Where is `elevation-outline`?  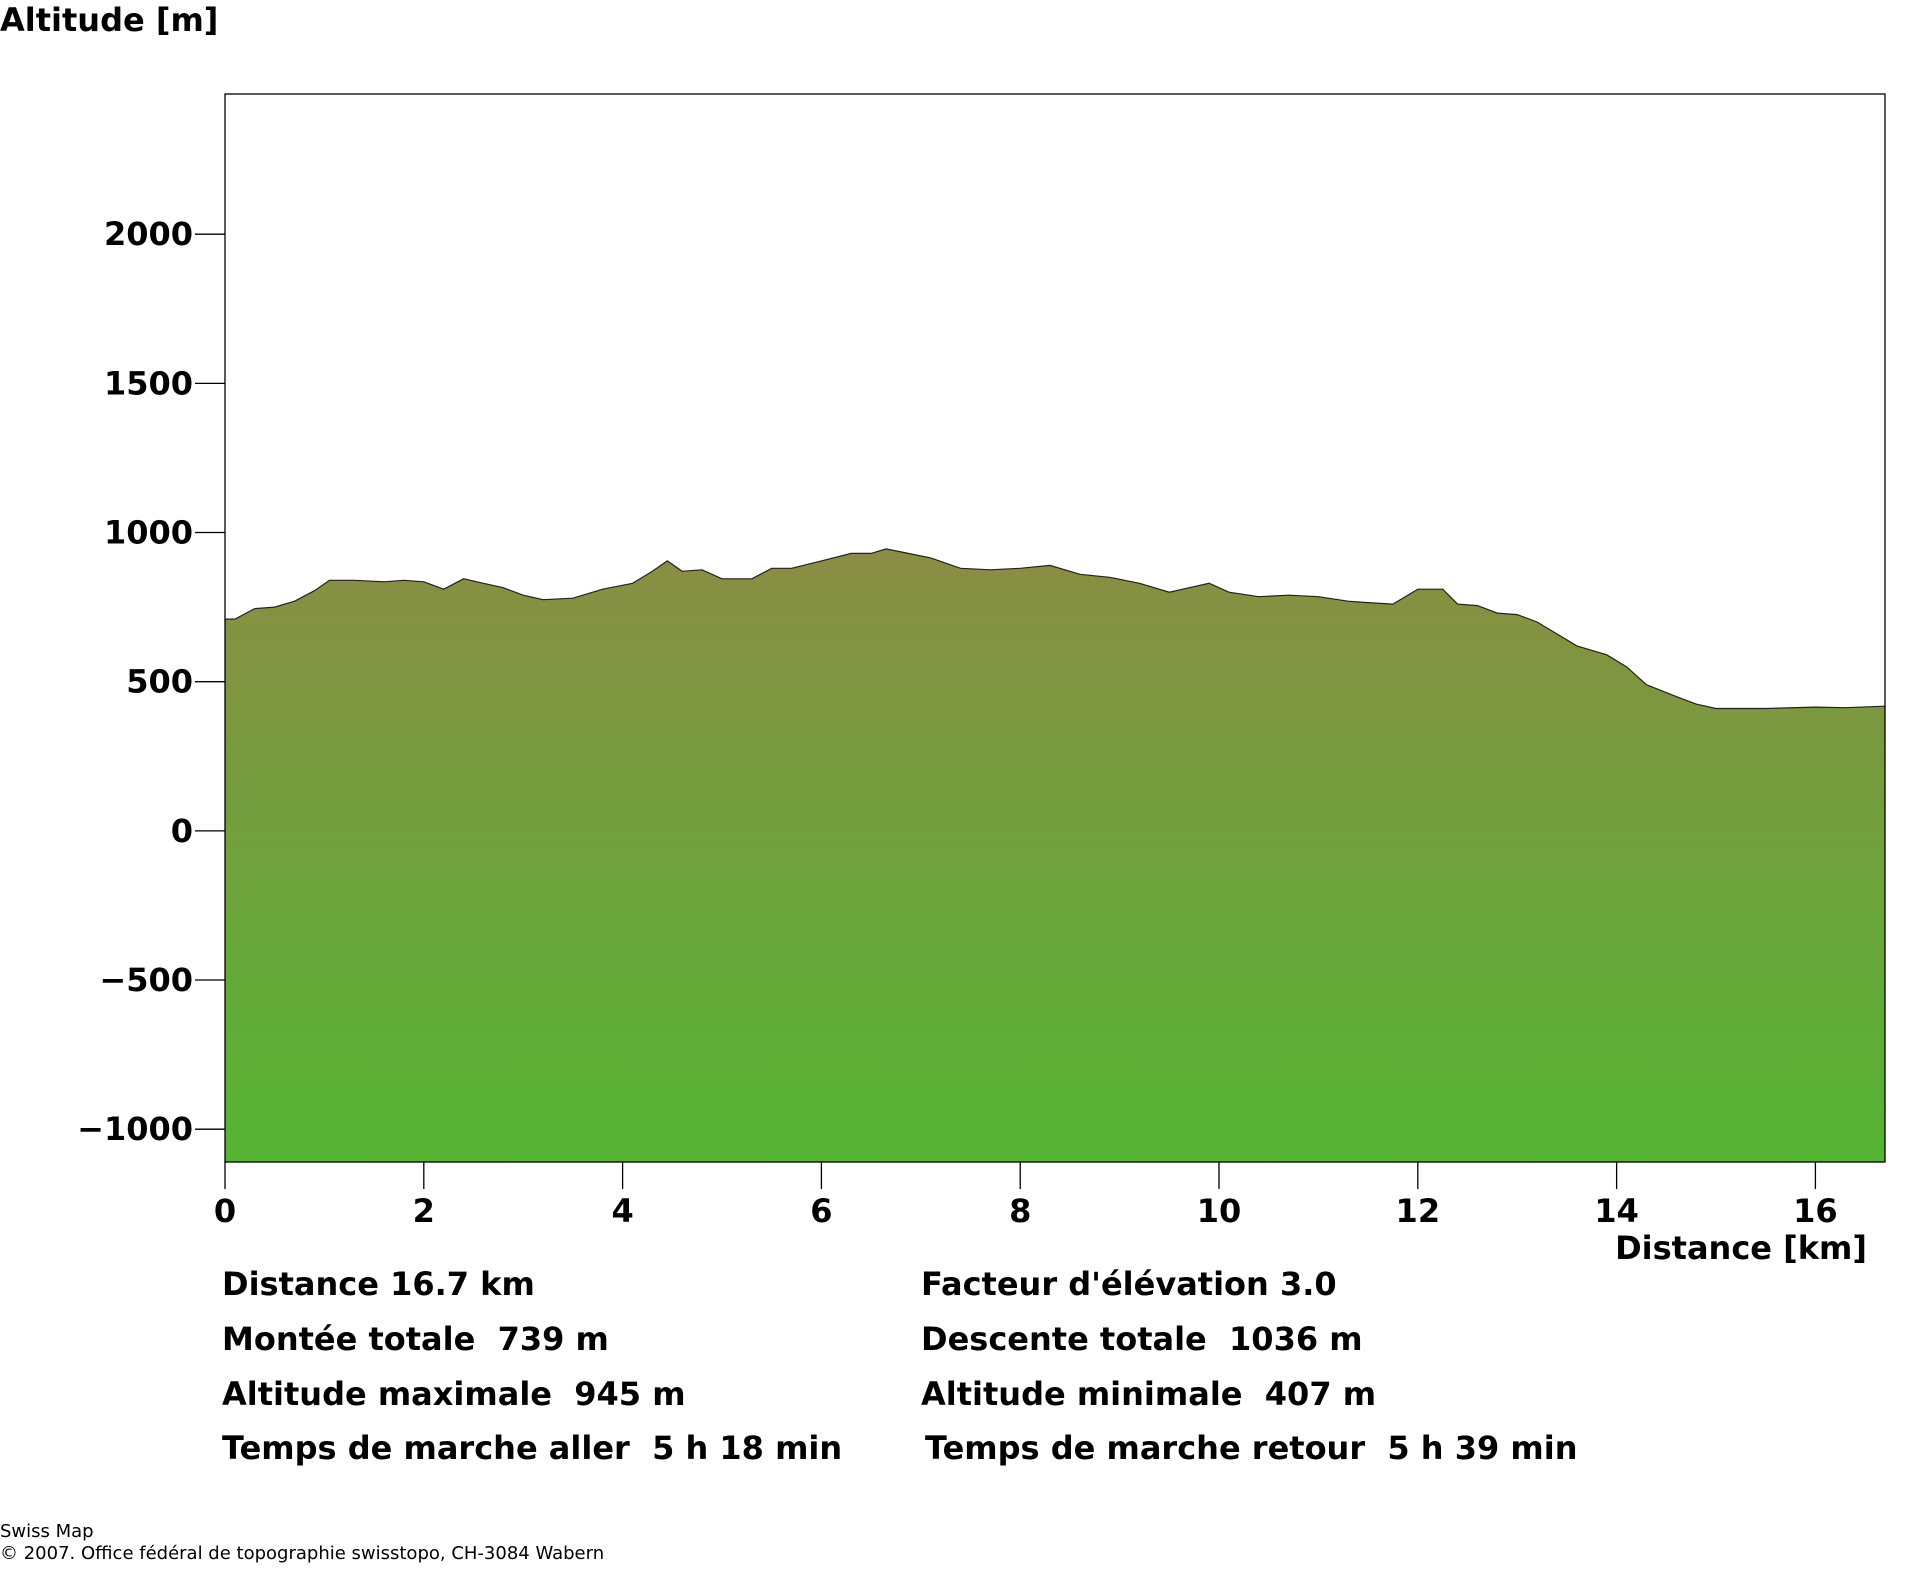
elevation-outline is located at coordinates (1055, 629).